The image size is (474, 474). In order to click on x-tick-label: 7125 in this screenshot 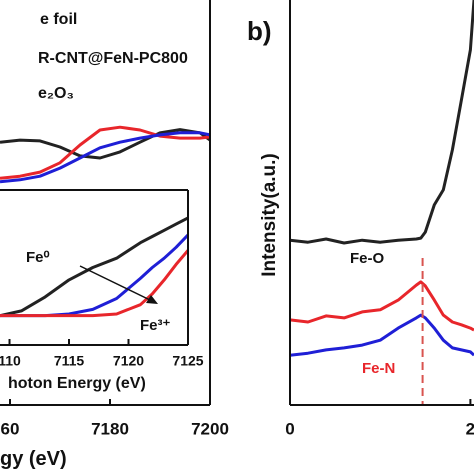, I will do `click(187, 361)`.